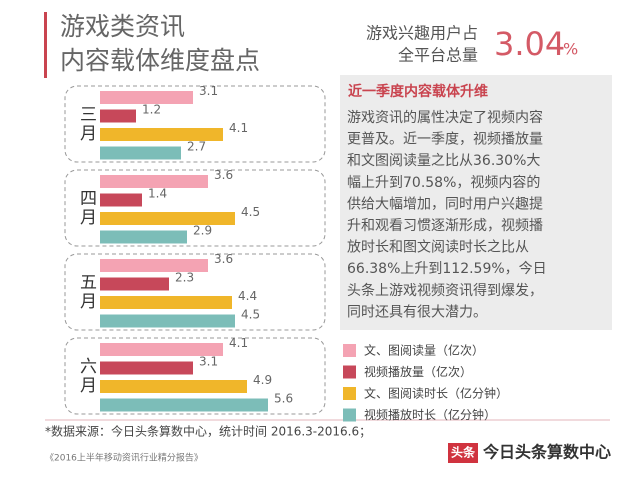 The height and width of the screenshot is (480, 640). What do you see at coordinates (424, 350) in the screenshot?
I see `legend-label: 文、图阅读量（亿次）` at bounding box center [424, 350].